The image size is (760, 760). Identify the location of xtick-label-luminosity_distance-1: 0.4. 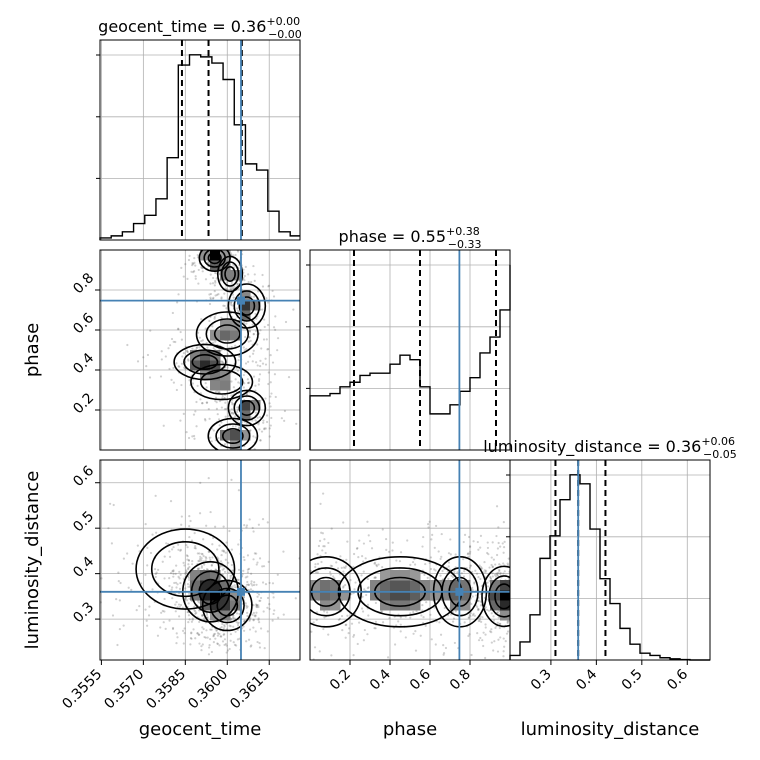
(586, 679).